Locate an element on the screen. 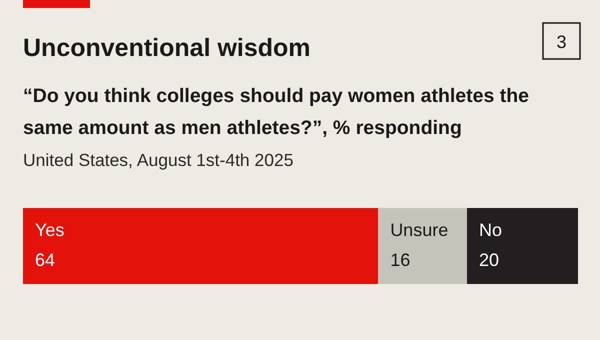 The image size is (600, 340). series-label: Yes is located at coordinates (49, 230).